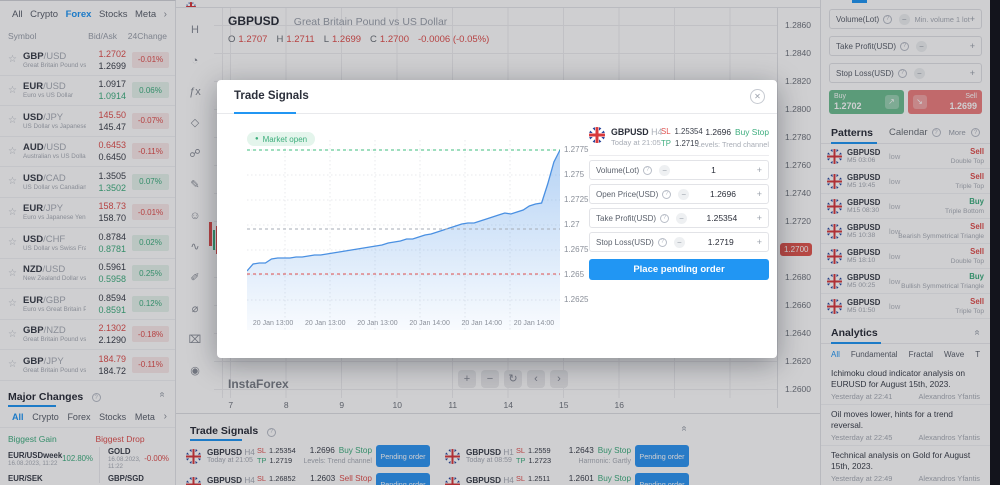 The width and height of the screenshot is (1000, 485). What do you see at coordinates (144, 416) in the screenshot?
I see `mc-tab-meta: Meta` at bounding box center [144, 416].